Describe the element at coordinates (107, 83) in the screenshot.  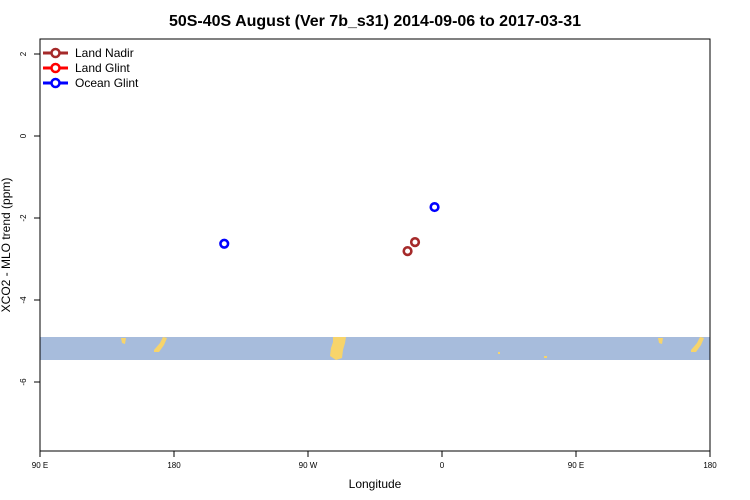
I see `legend-label-ocean-glint: Ocean Glint` at that location.